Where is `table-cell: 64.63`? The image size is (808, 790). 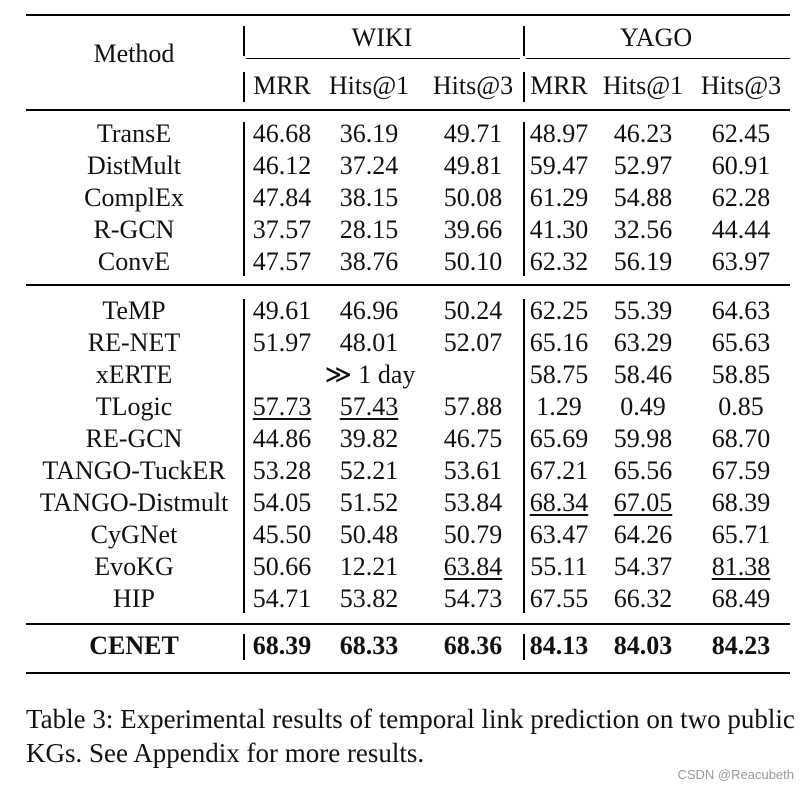 table-cell: 64.63 is located at coordinates (741, 310).